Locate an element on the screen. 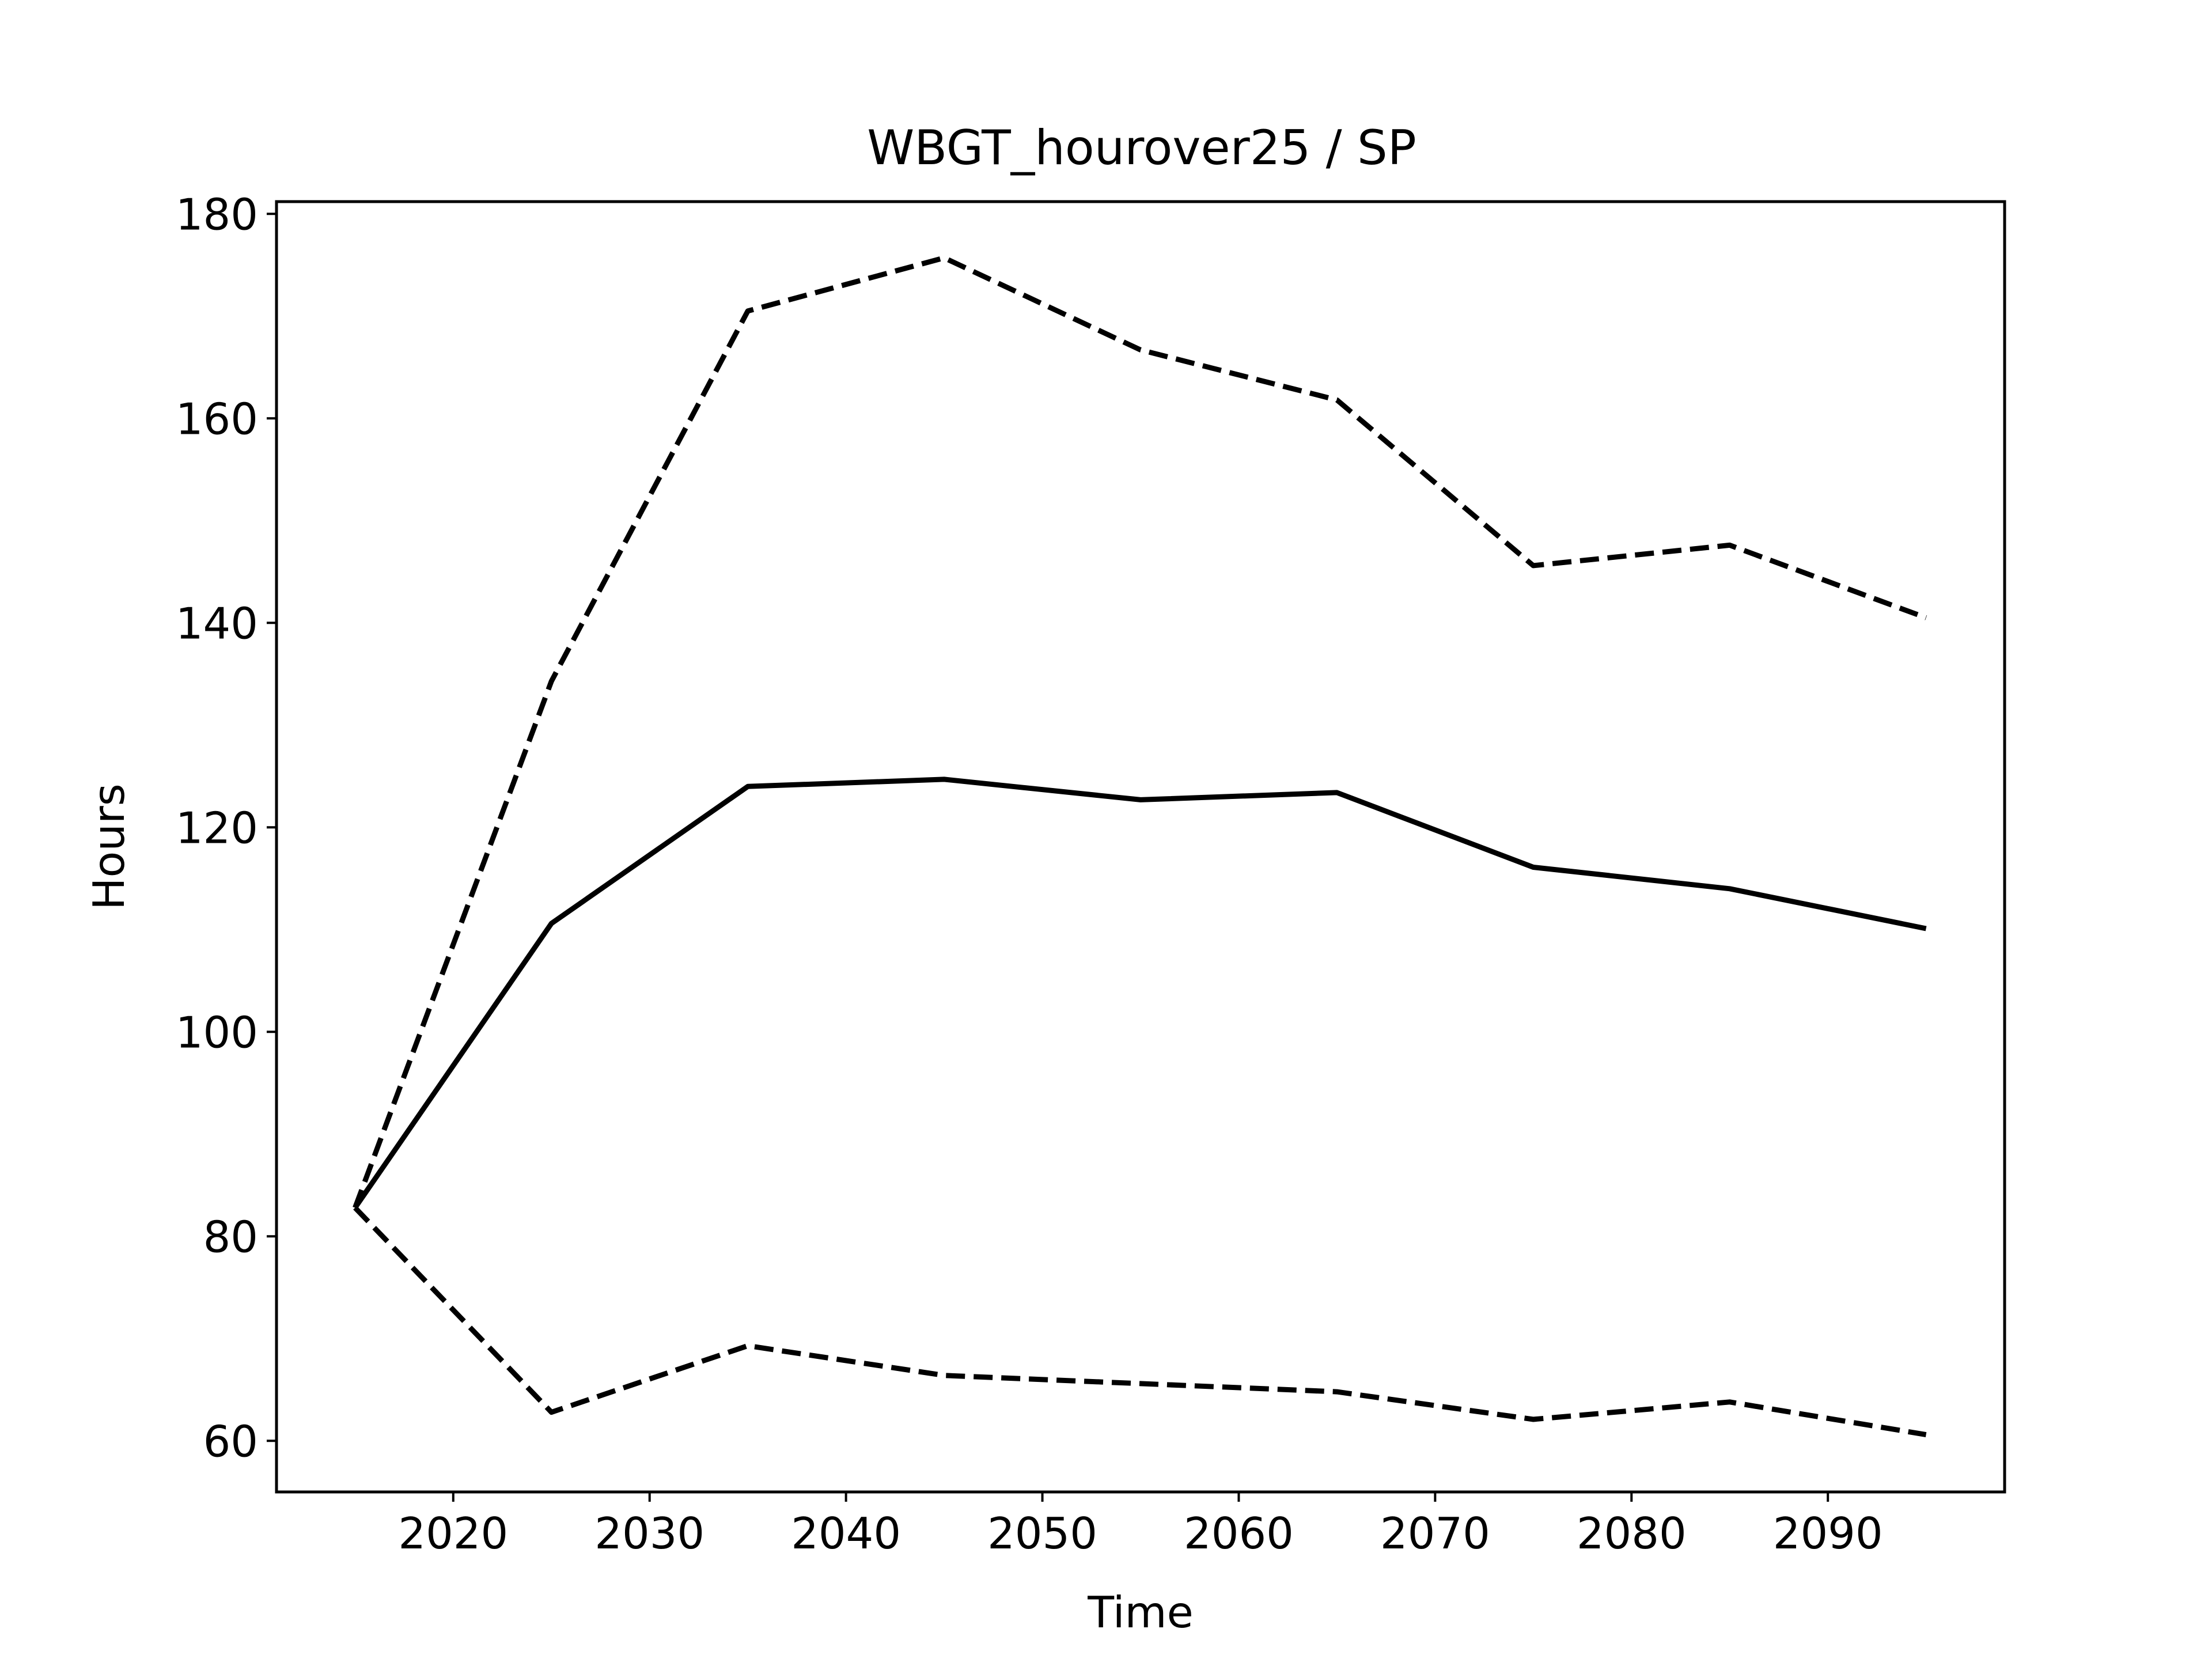 This screenshot has width=2212, height=1659. x-axis-ticks: 2020 2030 2040 2050 2060 2070 2080 2090 is located at coordinates (1140, 1525).